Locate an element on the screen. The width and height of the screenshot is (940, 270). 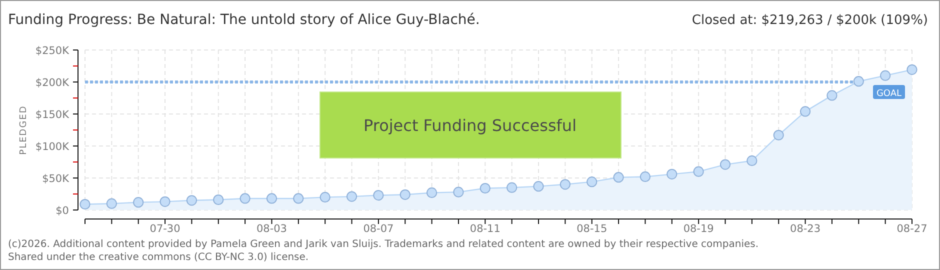
x-tick-label: 08-11 is located at coordinates (485, 229).